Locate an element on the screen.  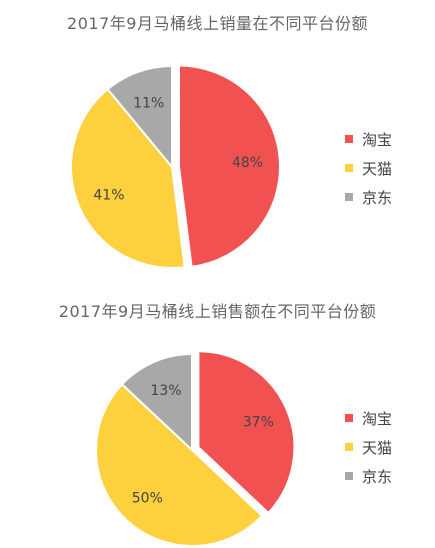
slice-value-label: 48% is located at coordinates (247, 163).